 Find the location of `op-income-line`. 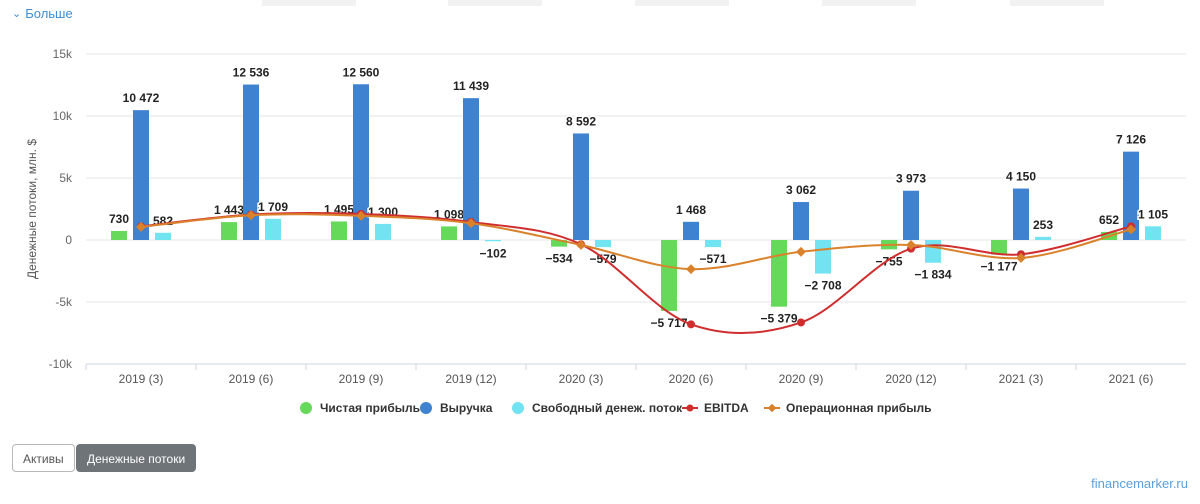

op-income-line is located at coordinates (636, 242).